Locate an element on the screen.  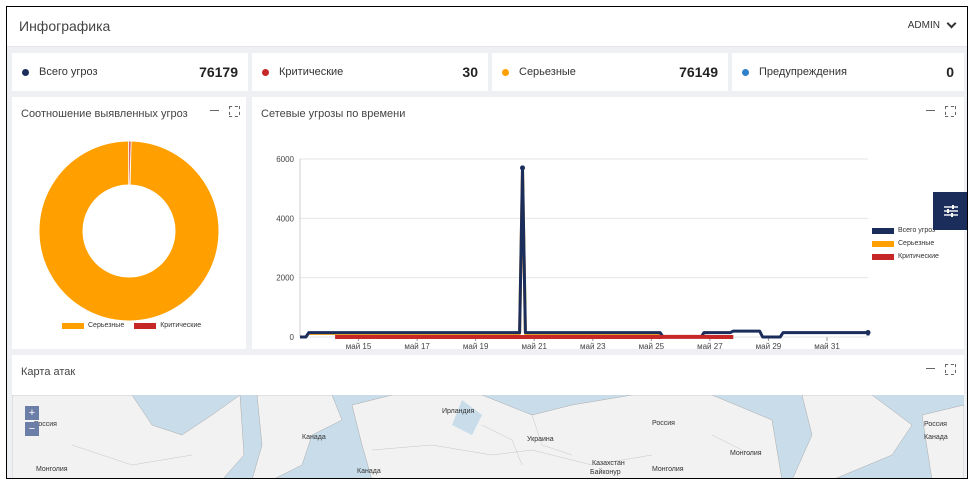
x-tick-label: май 21 is located at coordinates (534, 345).